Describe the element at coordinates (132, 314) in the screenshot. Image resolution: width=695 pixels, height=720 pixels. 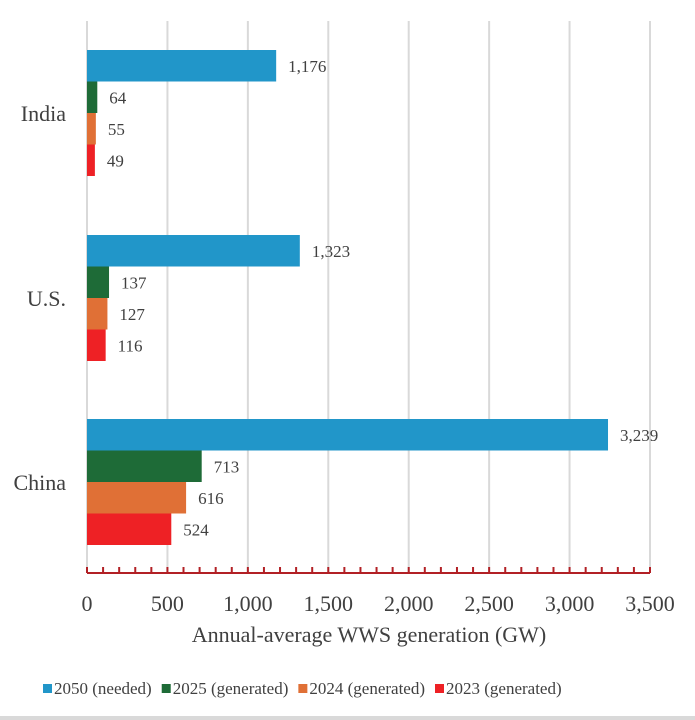
I see `data-label: 127` at that location.